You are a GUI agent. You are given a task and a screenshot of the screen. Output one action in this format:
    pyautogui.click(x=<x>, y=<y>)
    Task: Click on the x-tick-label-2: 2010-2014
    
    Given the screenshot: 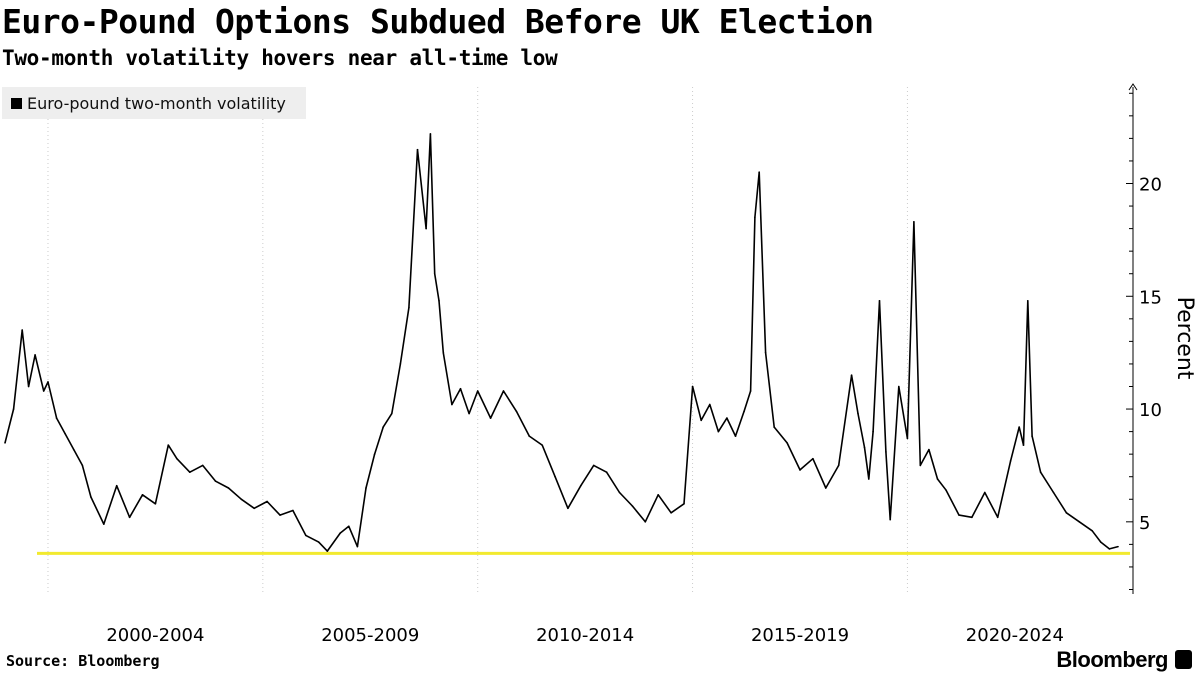 What is the action you would take?
    pyautogui.click(x=585, y=635)
    